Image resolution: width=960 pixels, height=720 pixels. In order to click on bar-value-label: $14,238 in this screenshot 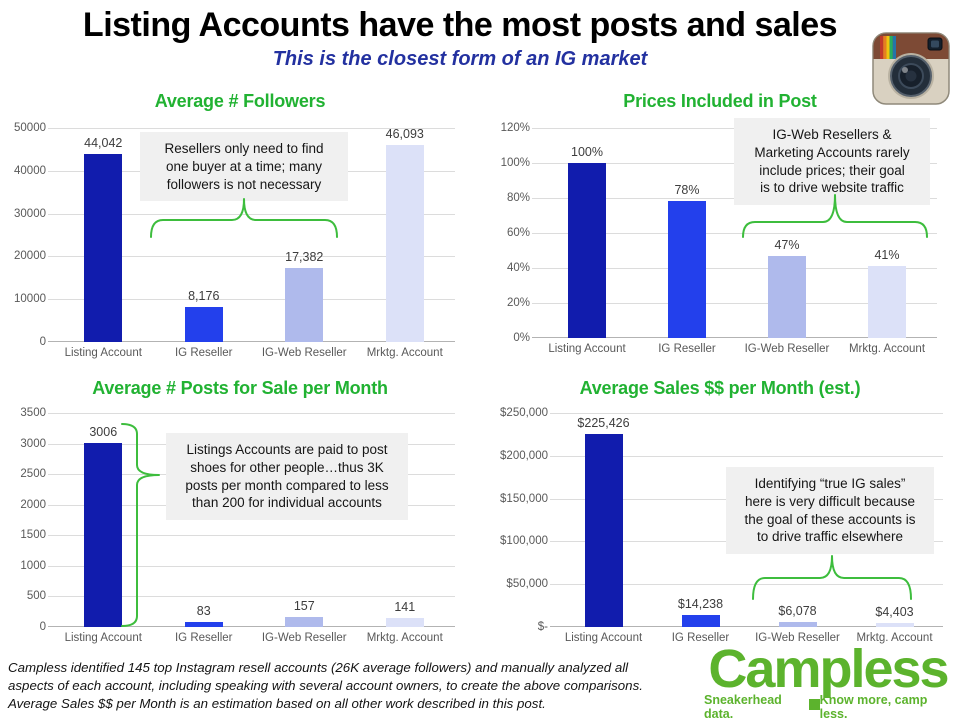, I will do `click(700, 604)`.